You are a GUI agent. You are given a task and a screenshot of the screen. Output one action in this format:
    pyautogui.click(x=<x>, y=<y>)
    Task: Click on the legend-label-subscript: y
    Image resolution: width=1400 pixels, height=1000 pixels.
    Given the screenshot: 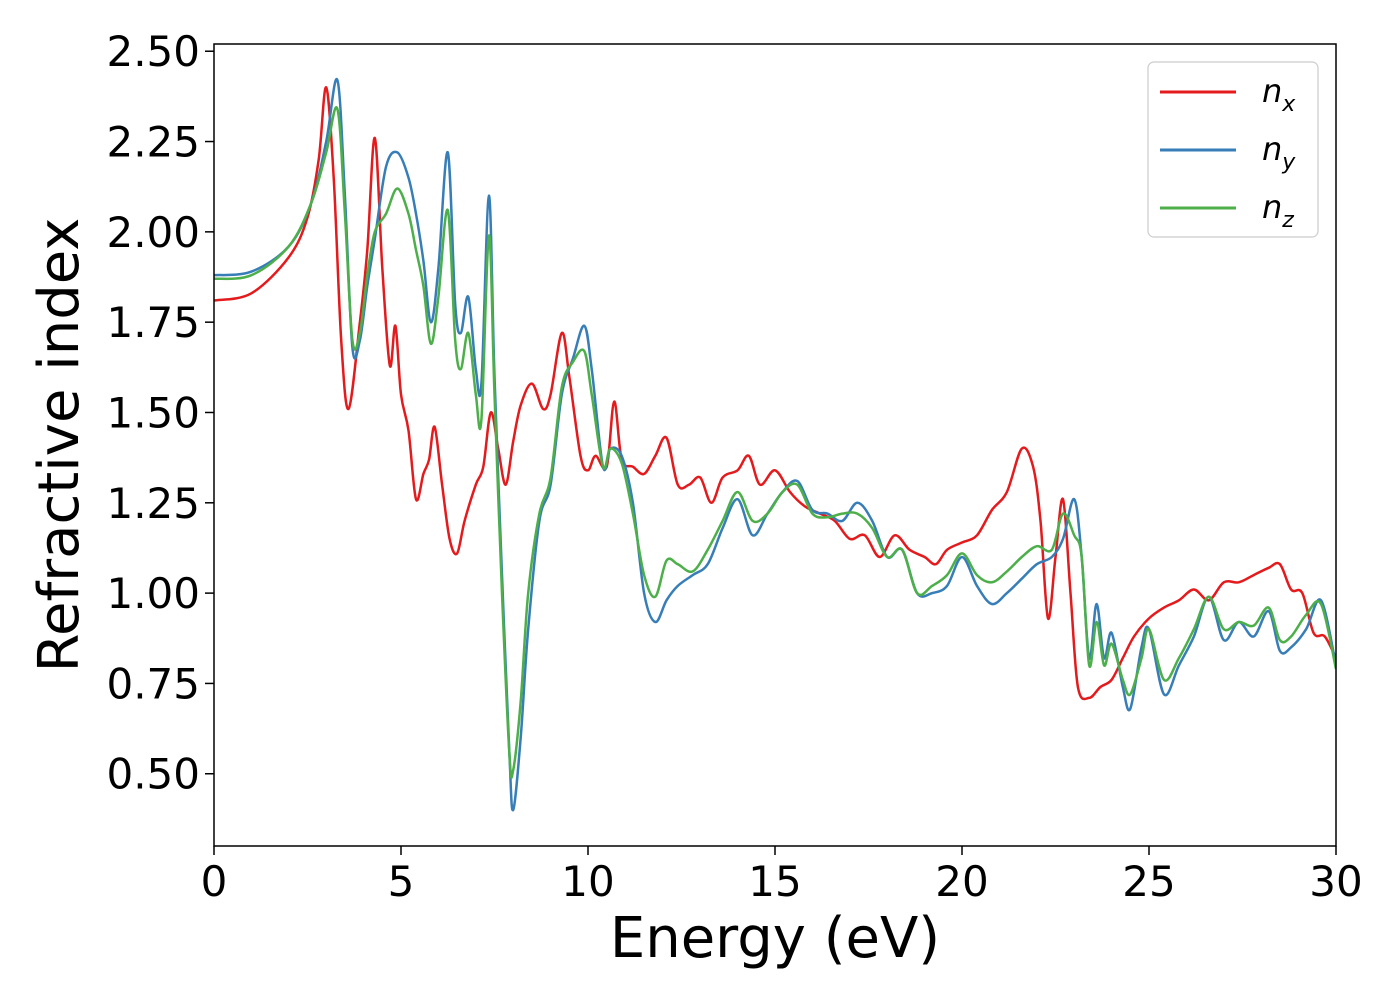 What is the action you would take?
    pyautogui.click(x=1288, y=162)
    